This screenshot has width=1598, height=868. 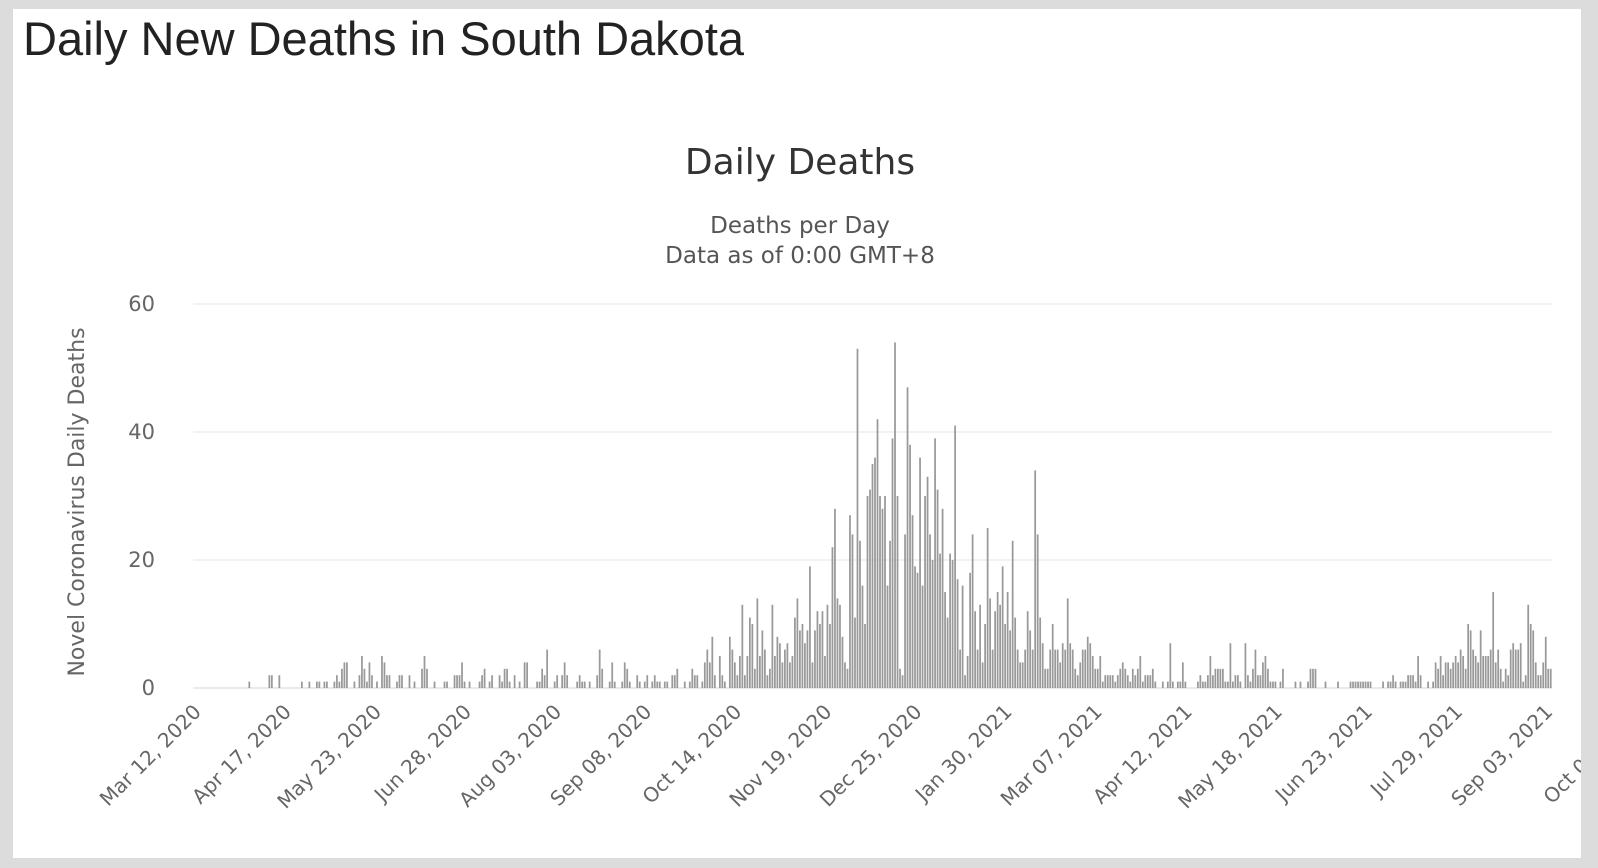 What do you see at coordinates (141, 304) in the screenshot?
I see `y-tick-label: 60` at bounding box center [141, 304].